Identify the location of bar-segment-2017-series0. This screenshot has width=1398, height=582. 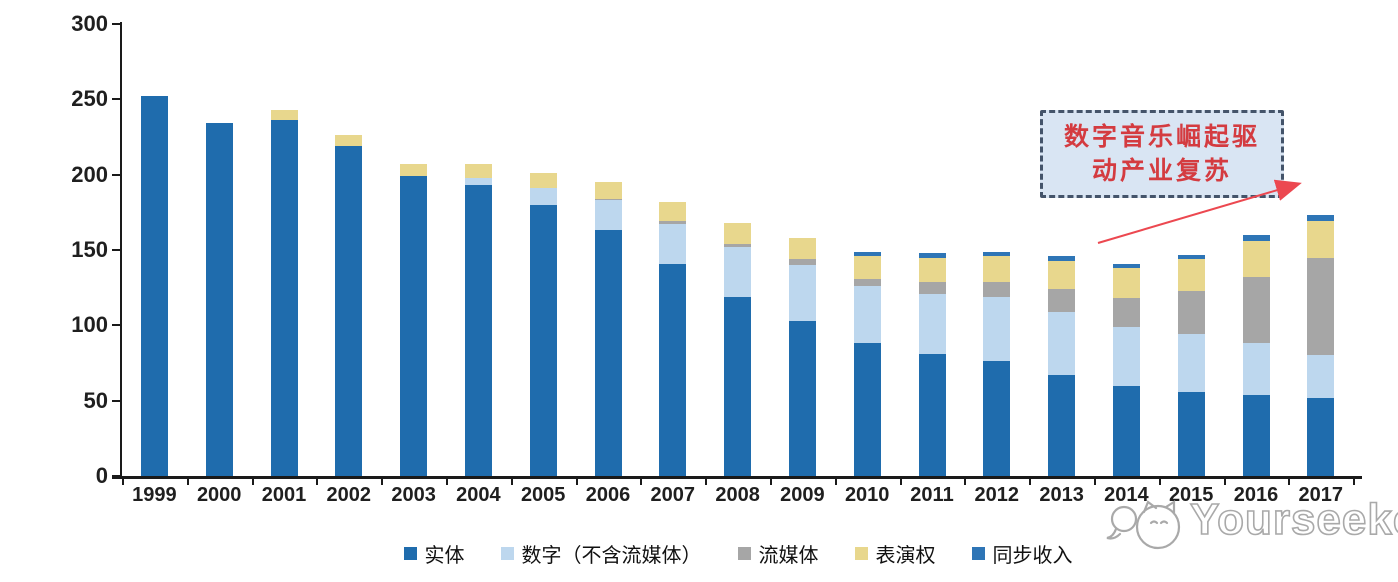
(1321, 436).